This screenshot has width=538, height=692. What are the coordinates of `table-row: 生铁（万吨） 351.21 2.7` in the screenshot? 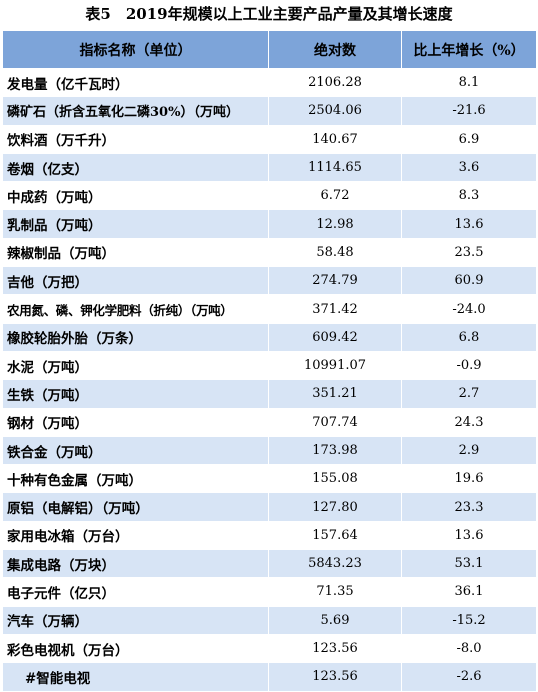 It's located at (269, 394).